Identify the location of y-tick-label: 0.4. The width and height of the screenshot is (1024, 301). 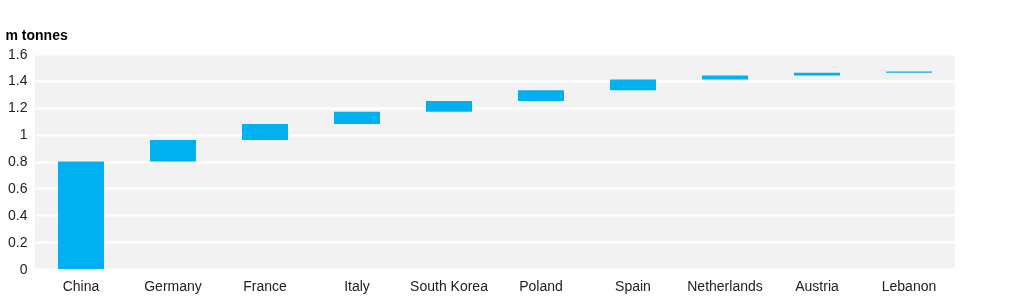
(18, 214).